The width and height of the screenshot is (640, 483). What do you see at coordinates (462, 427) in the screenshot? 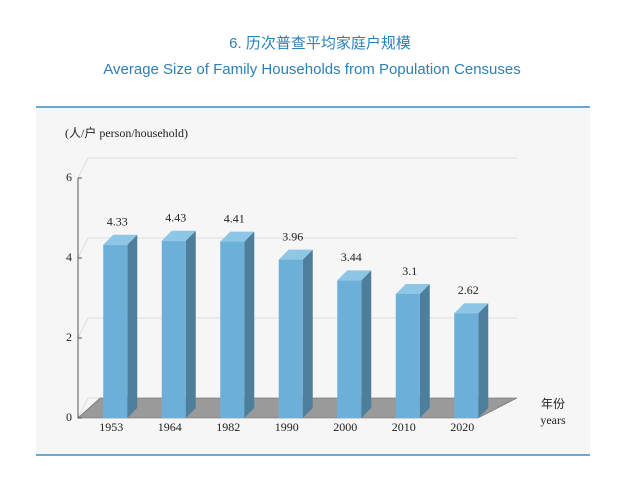
I see `x-tick-label: 2020` at bounding box center [462, 427].